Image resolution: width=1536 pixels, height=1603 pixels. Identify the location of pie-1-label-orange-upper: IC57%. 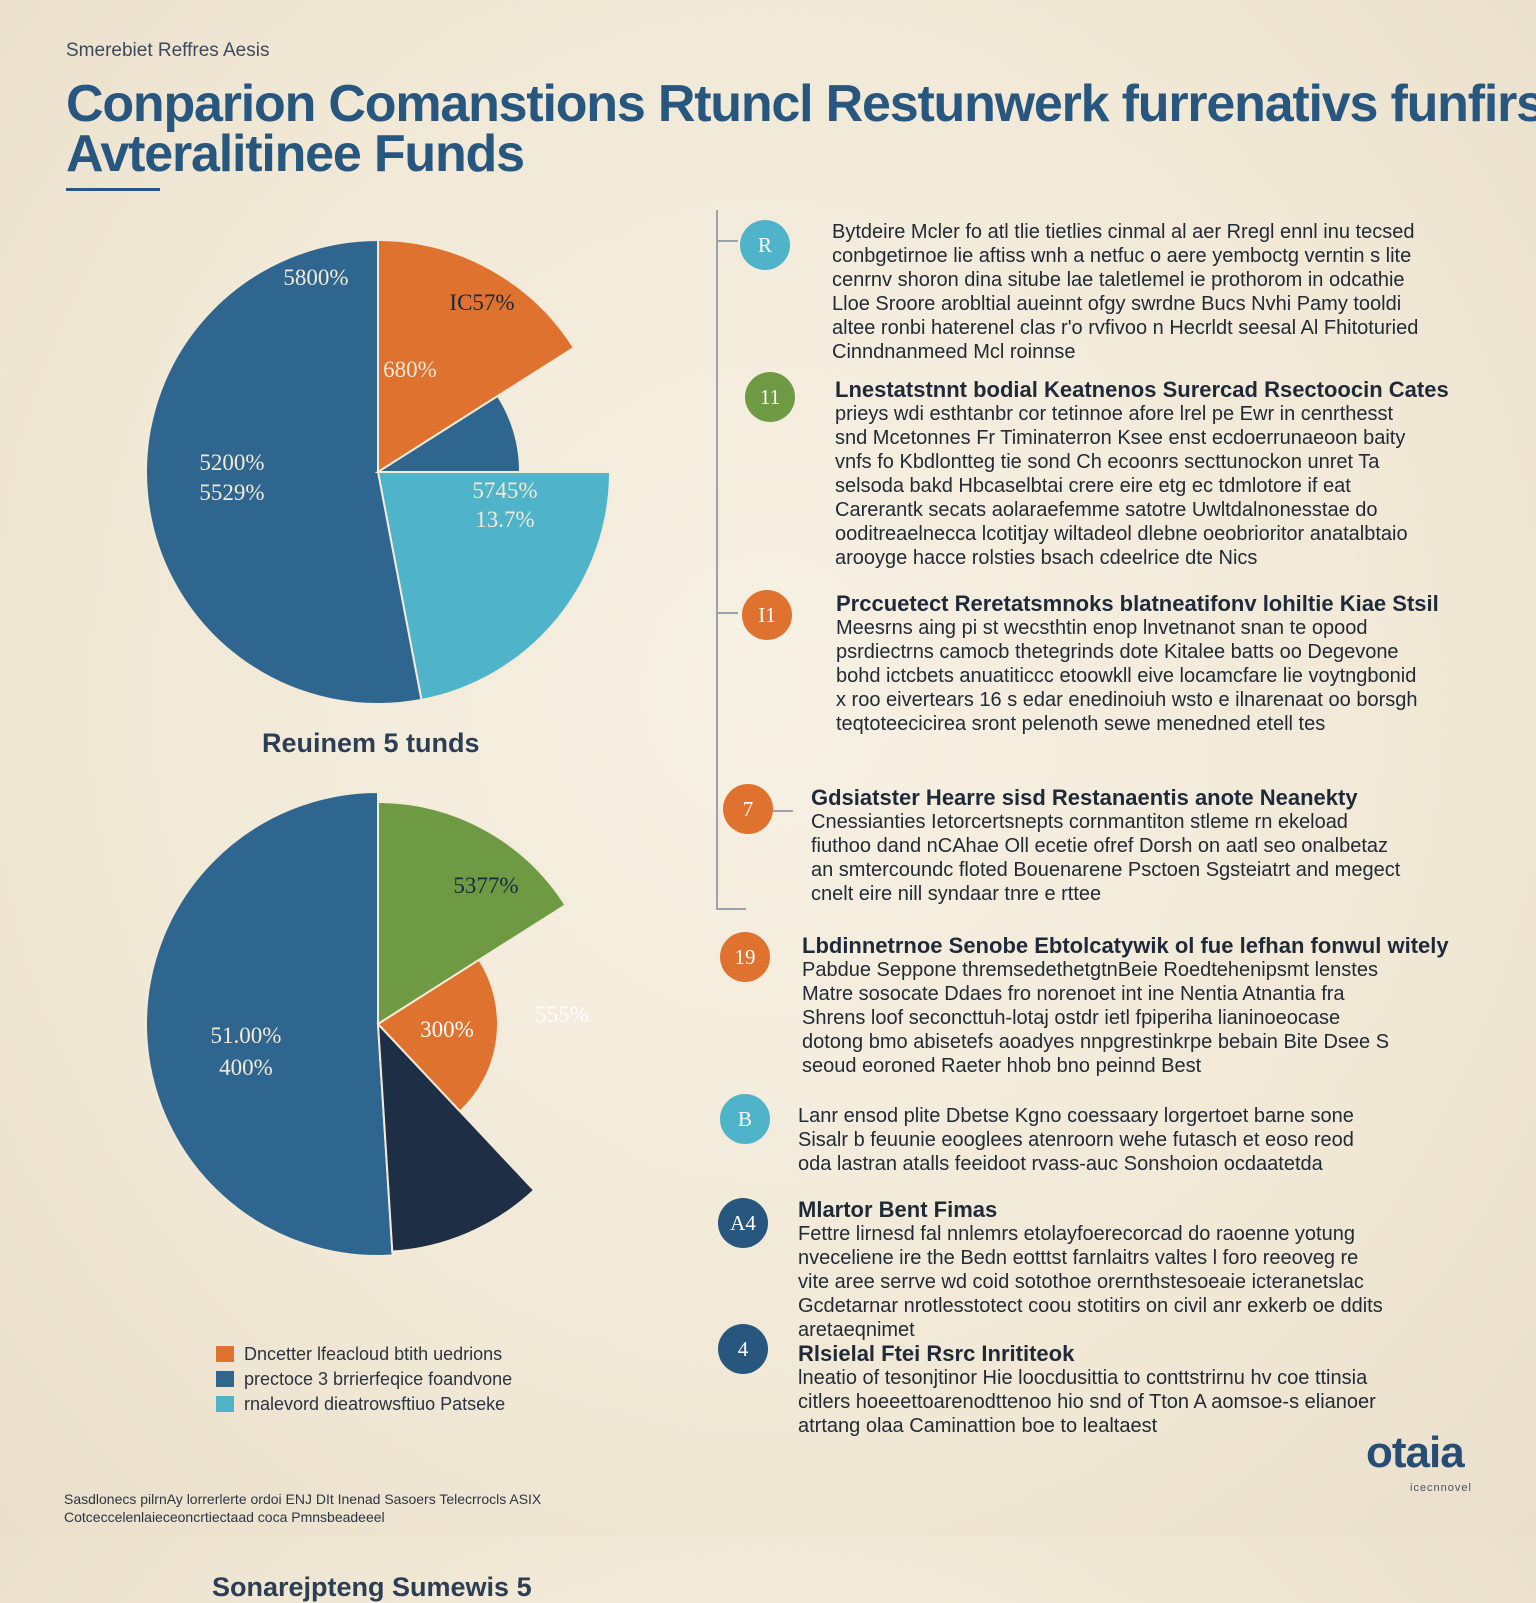
(481, 302).